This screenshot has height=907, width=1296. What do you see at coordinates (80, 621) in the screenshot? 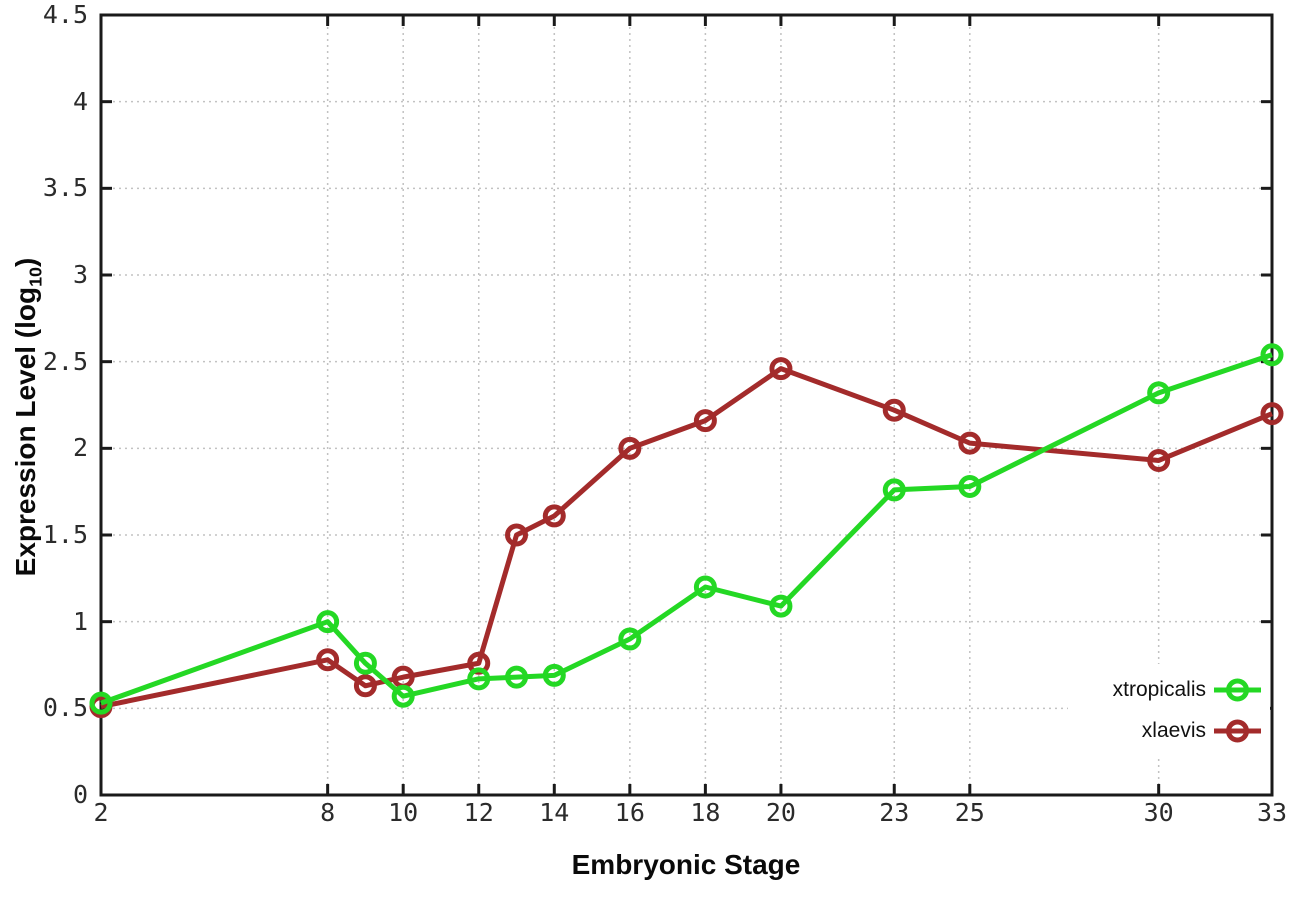
I see `y-tick-label: 1` at bounding box center [80, 621].